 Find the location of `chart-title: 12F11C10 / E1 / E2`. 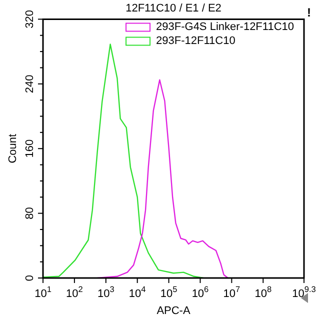

chart-title: 12F11C10 / E1 / E2 is located at coordinates (174, 8).